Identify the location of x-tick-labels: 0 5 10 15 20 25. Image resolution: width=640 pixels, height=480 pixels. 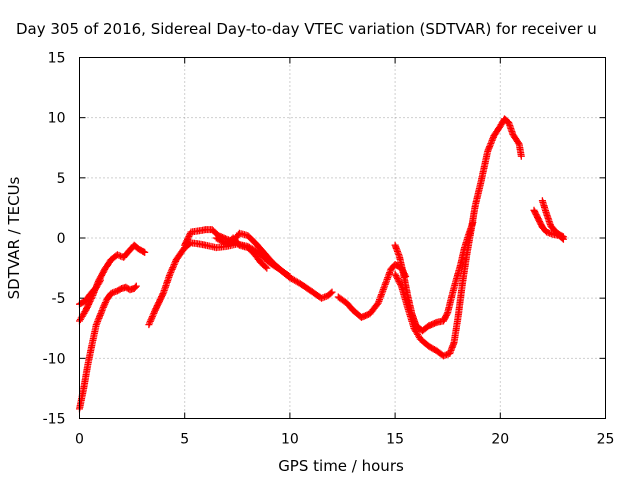
(344, 440).